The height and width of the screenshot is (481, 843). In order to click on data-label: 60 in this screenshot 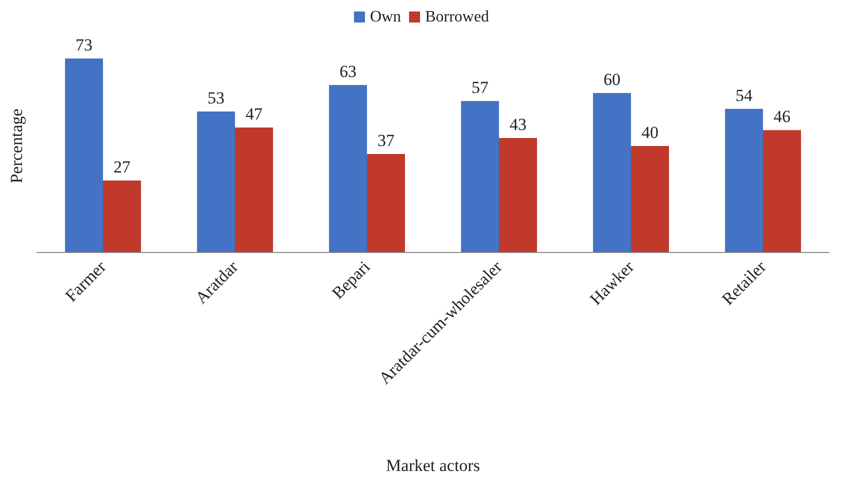, I will do `click(612, 79)`.